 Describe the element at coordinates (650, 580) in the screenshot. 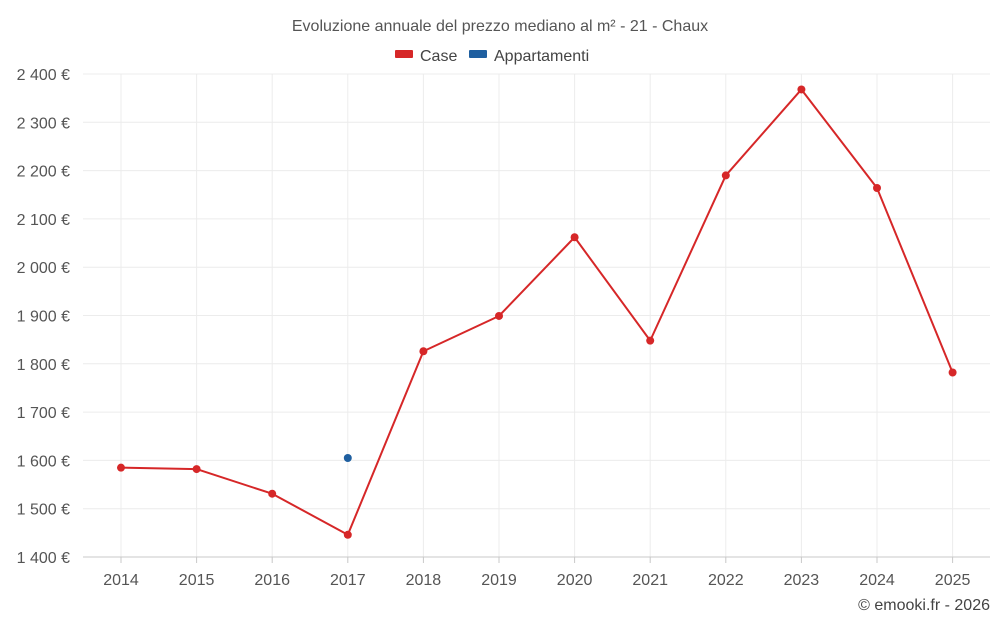

I see `x-tick-label: 2021` at that location.